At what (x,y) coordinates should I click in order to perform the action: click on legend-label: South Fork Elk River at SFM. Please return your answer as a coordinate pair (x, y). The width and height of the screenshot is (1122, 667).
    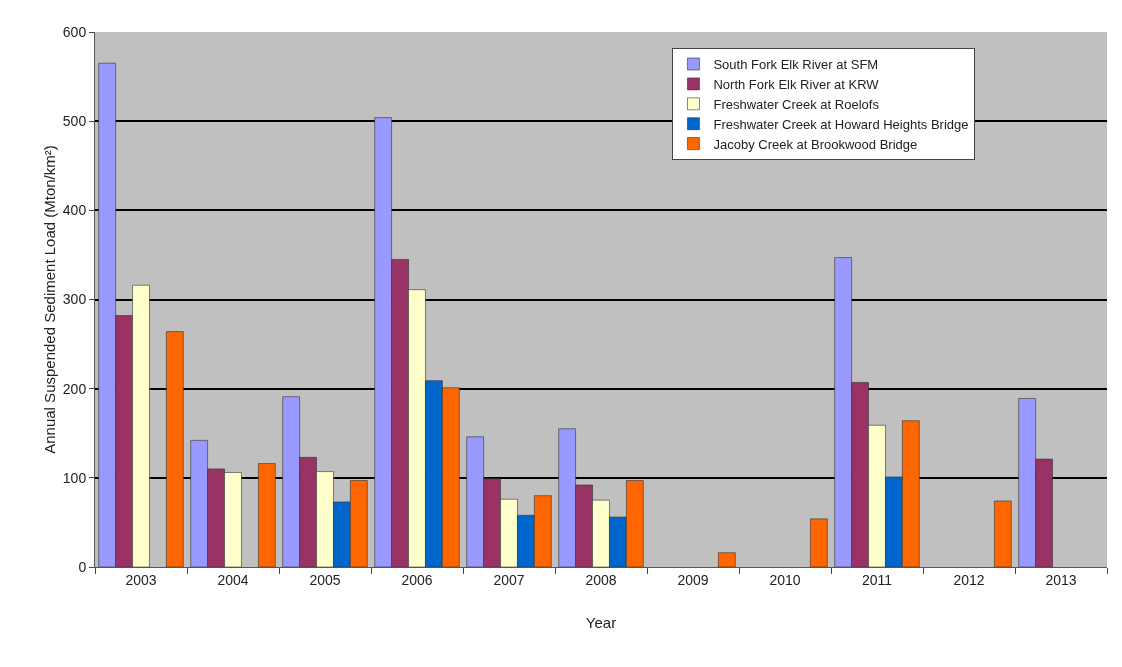
    Looking at the image, I should click on (796, 65).